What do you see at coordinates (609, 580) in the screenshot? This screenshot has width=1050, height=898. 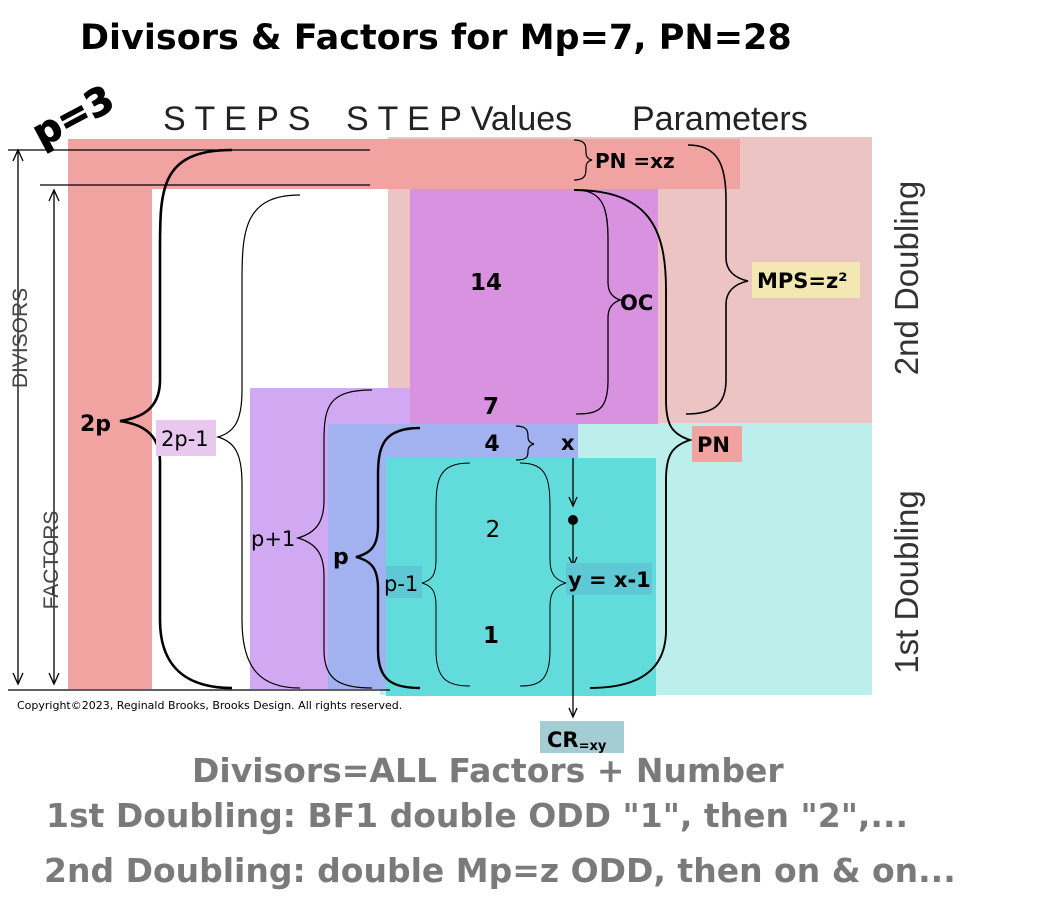 I see `param-y-equation: y = x-1` at bounding box center [609, 580].